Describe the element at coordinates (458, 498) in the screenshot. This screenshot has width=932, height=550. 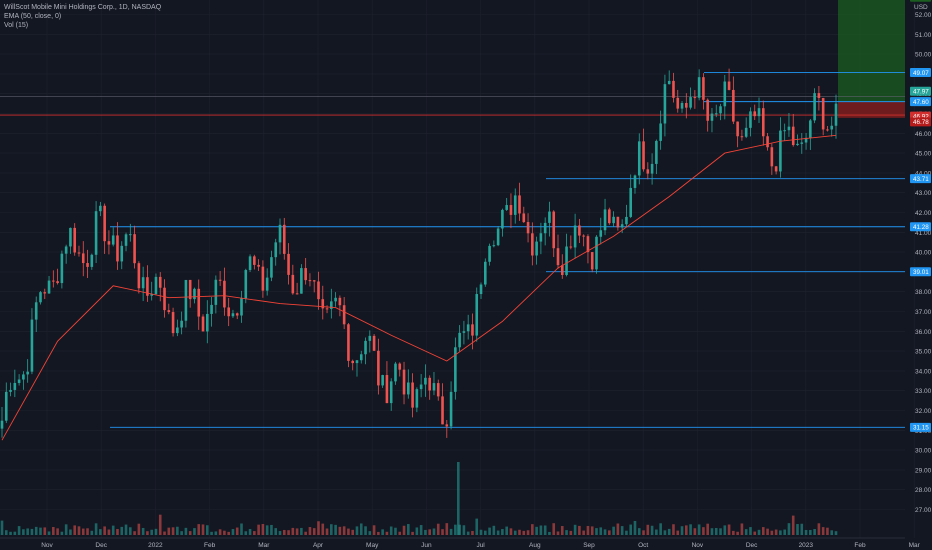
I see `volume-spike` at that location.